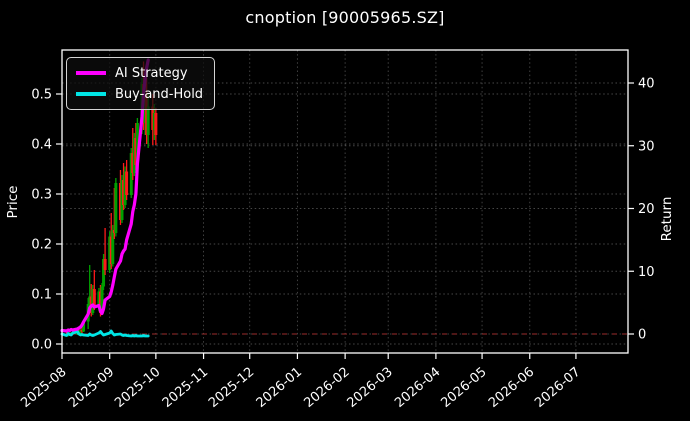 The image size is (690, 421). I want to click on svg-text: 0, so click(642, 335).